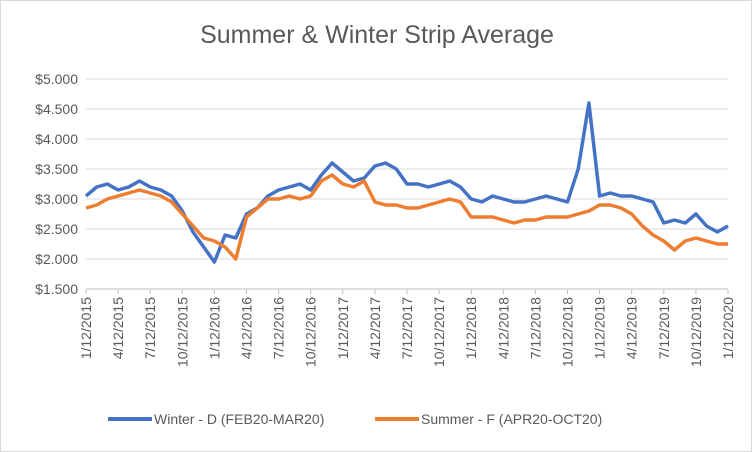 The width and height of the screenshot is (752, 452). I want to click on x-tick-label: 7/12/2019, so click(664, 328).